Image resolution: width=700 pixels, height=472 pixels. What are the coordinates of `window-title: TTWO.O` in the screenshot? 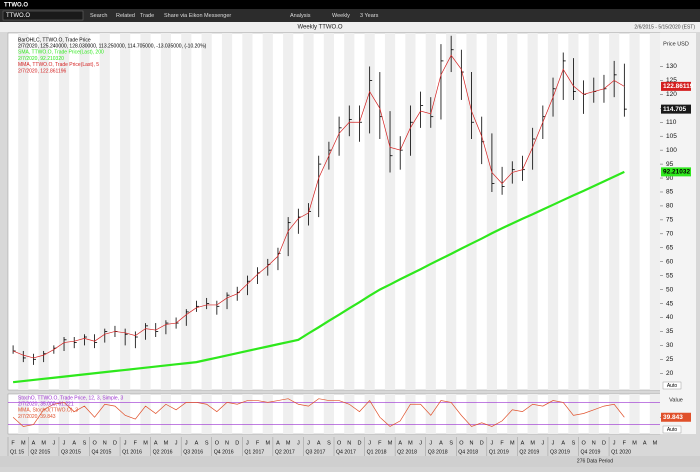 It's located at (16, 6).